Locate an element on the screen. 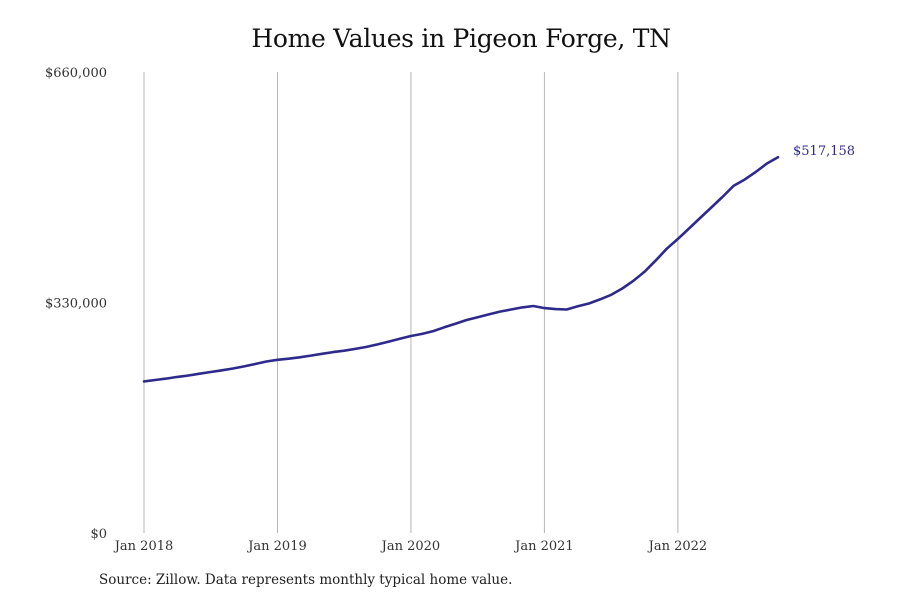 This screenshot has width=900, height=600. end-label-layer: $517,158 is located at coordinates (824, 151).